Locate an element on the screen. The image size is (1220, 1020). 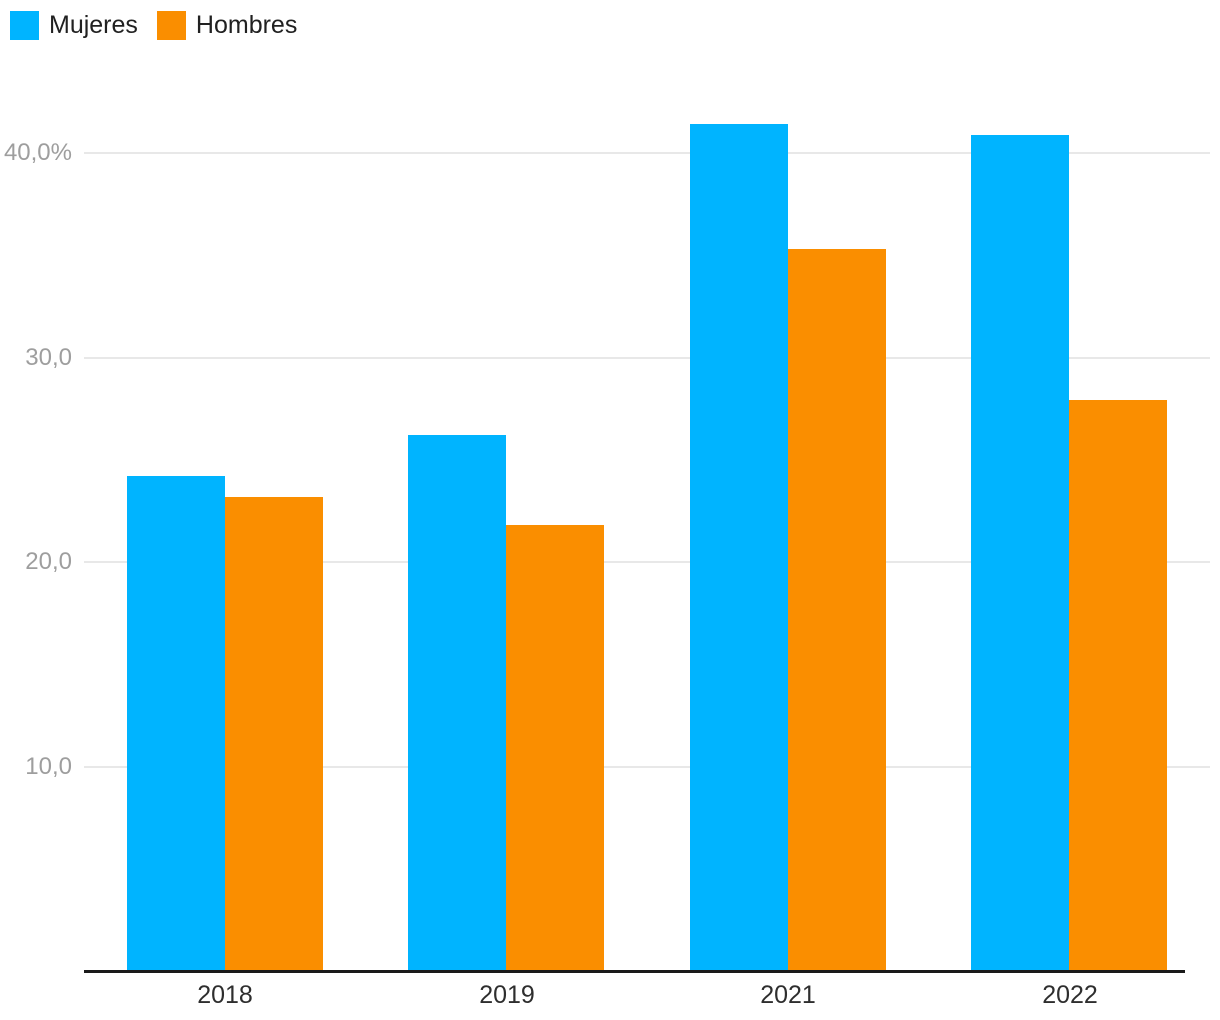
legend-swatch-hombres is located at coordinates (171, 25).